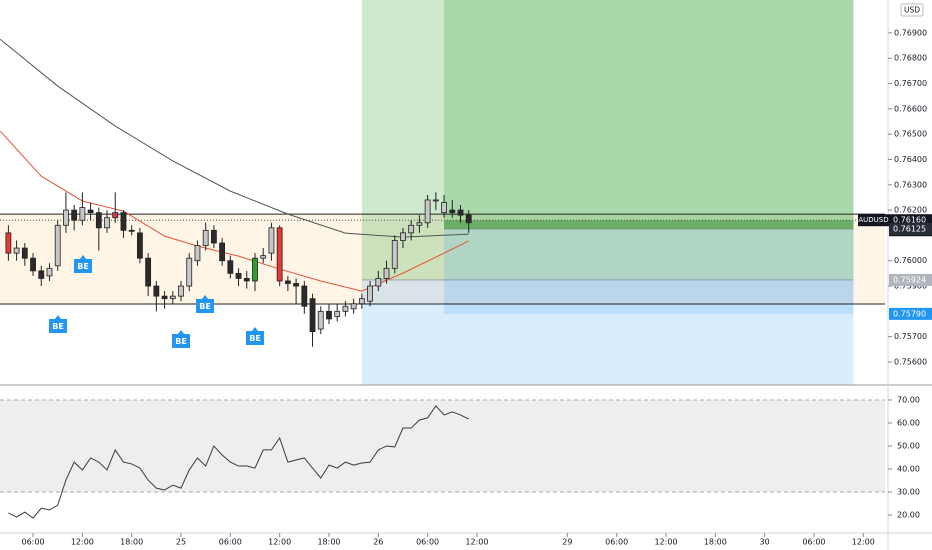  I want to click on price-label: 0.75790, so click(909, 313).